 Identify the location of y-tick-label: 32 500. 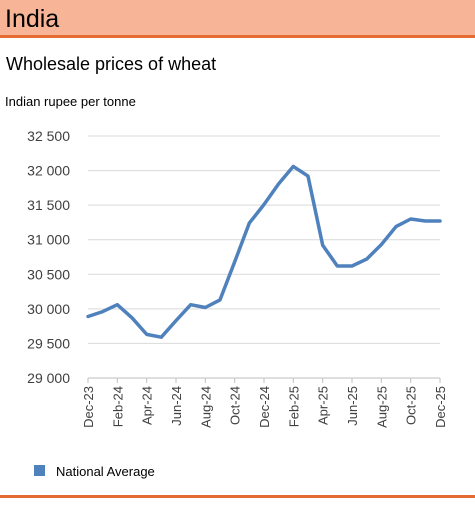
(48, 136).